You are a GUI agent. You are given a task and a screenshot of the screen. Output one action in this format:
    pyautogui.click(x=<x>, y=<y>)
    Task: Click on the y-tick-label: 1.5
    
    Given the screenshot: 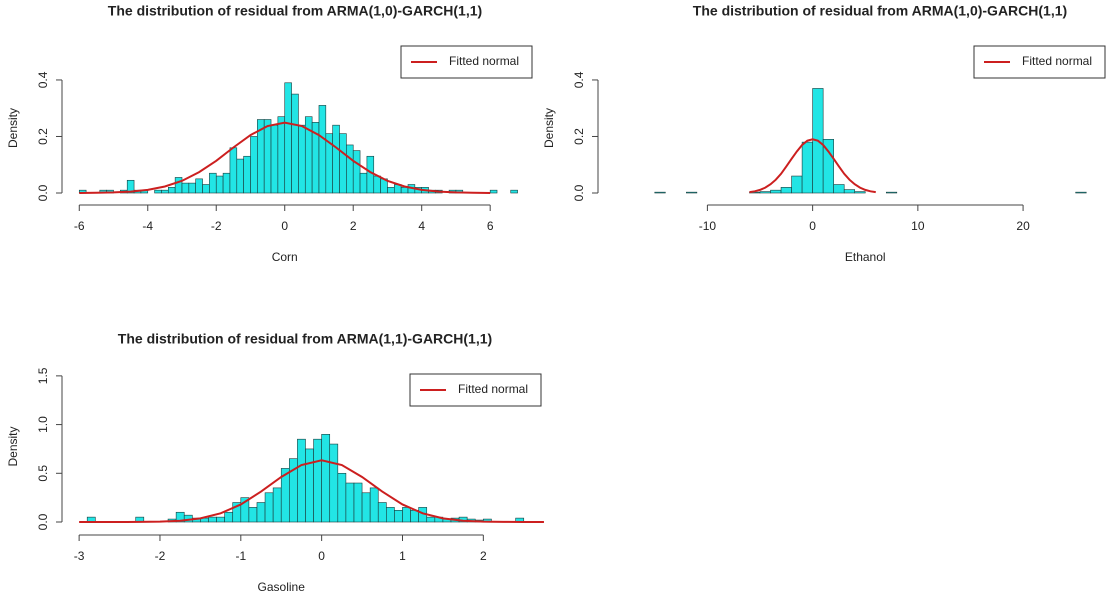 What is the action you would take?
    pyautogui.click(x=43, y=375)
    